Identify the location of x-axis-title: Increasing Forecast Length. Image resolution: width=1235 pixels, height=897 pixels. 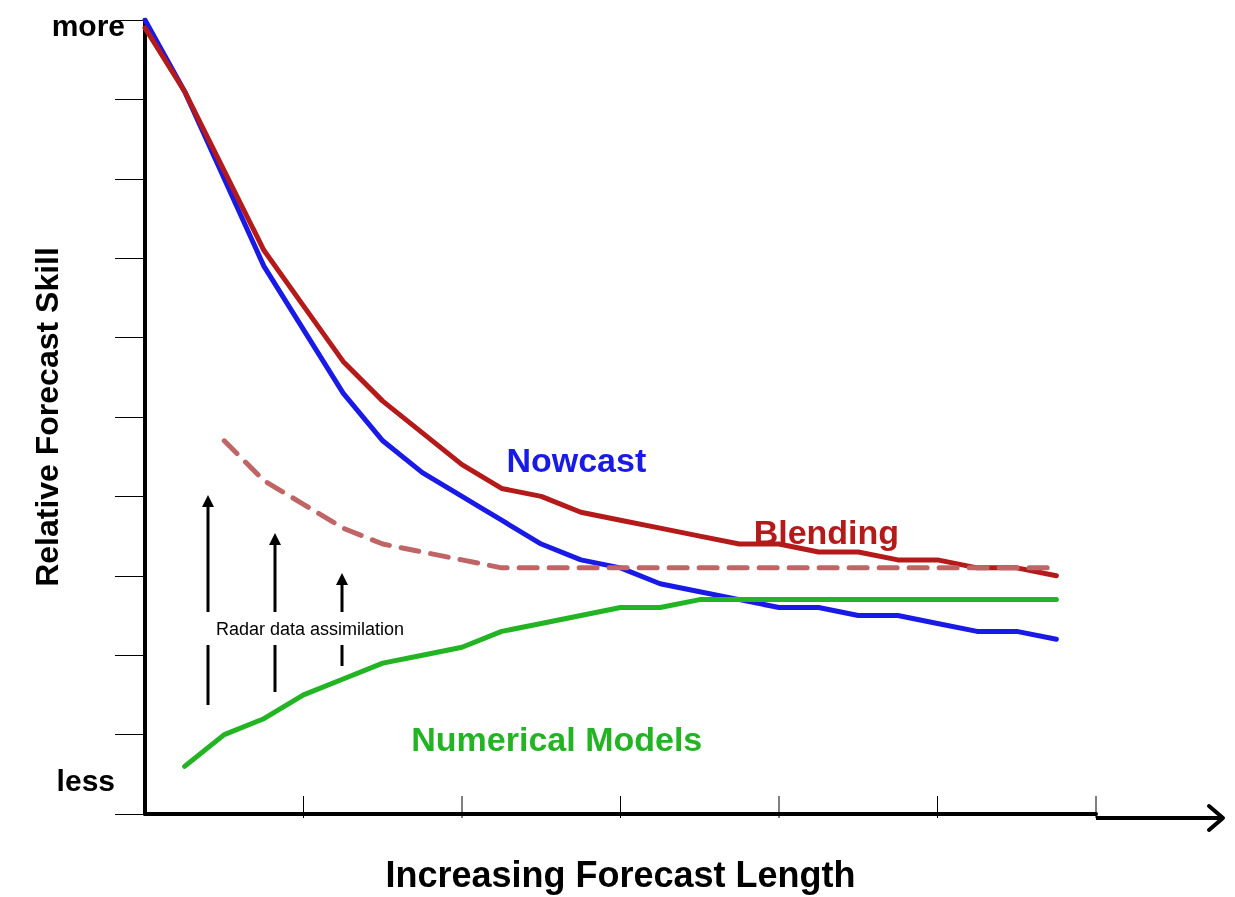
(620, 874).